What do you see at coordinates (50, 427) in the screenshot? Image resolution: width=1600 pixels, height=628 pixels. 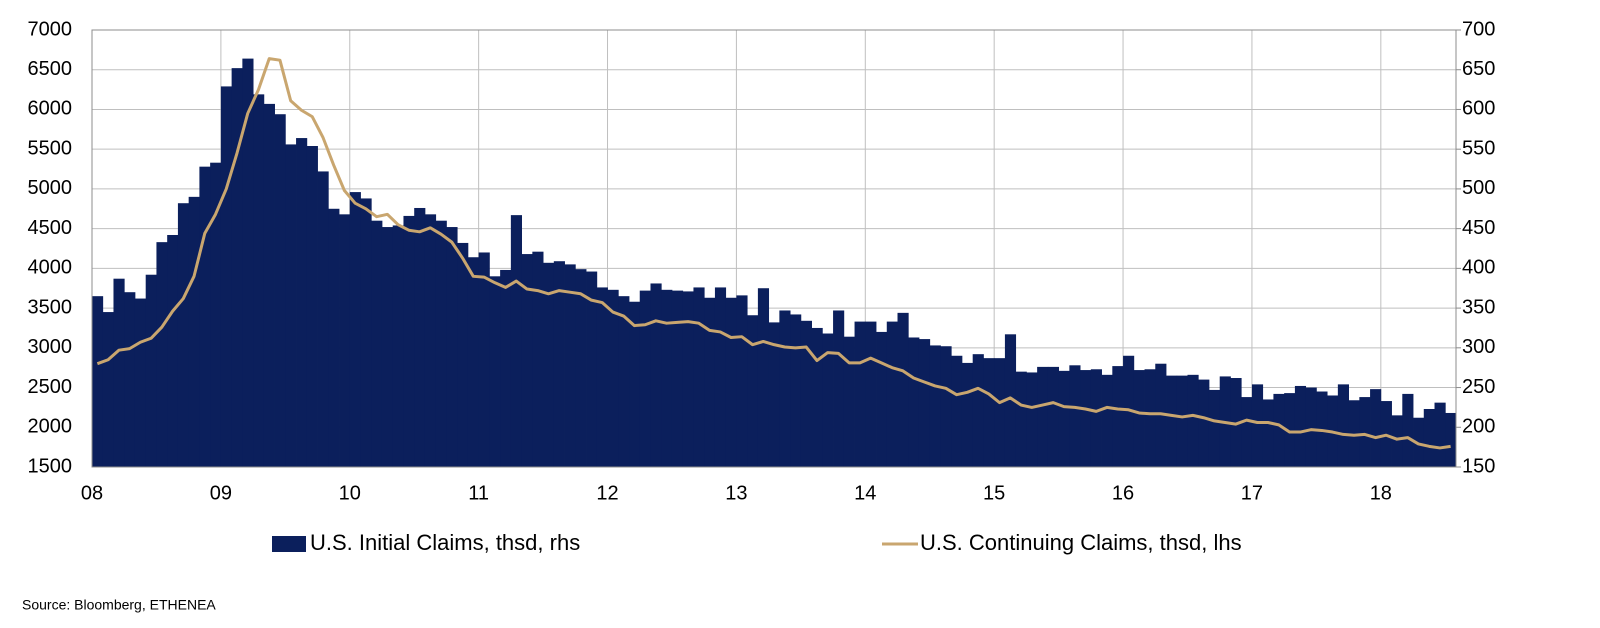 I see `y-tick-label: 2000` at bounding box center [50, 427].